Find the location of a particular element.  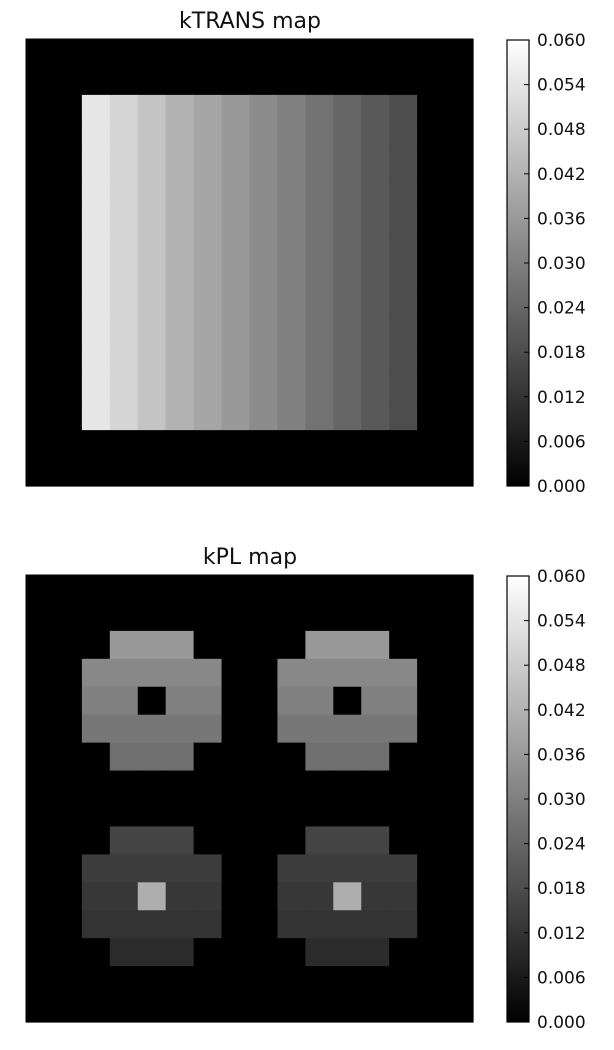

colorbar-tick-label: 0.042 is located at coordinates (561, 711).